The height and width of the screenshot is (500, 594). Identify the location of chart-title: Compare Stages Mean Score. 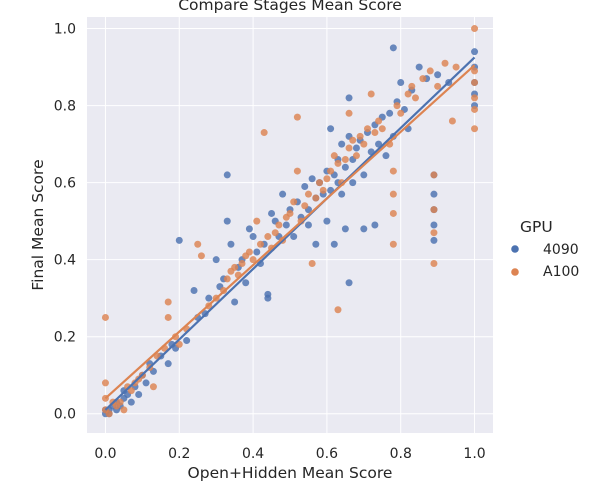
(290, 7).